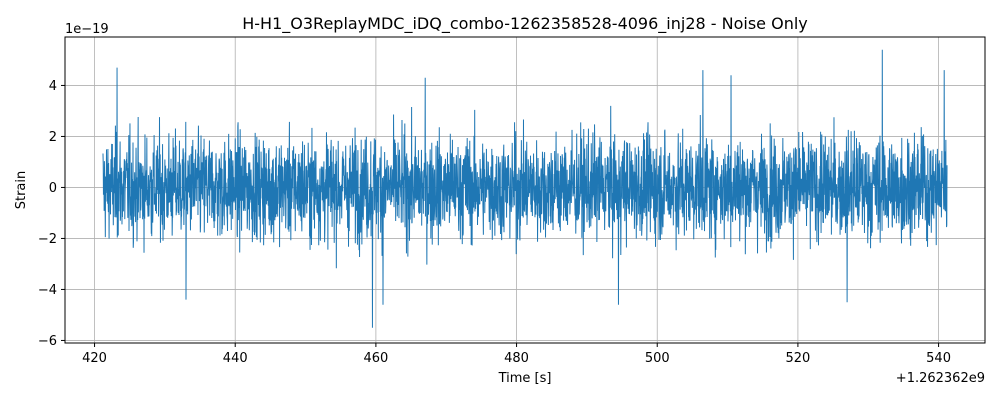 The width and height of the screenshot is (1000, 400). I want to click on y-tick-label: −6, so click(47, 341).